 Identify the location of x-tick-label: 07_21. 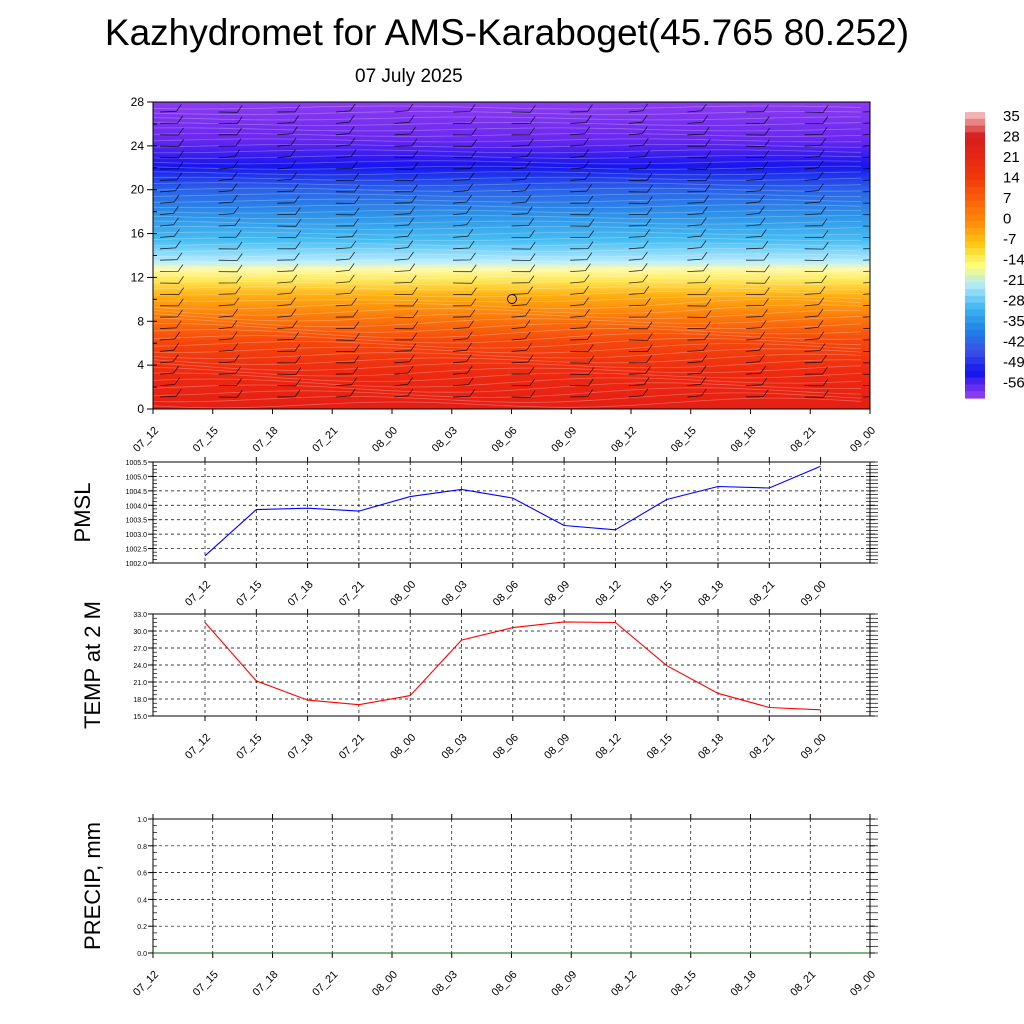
(325, 440).